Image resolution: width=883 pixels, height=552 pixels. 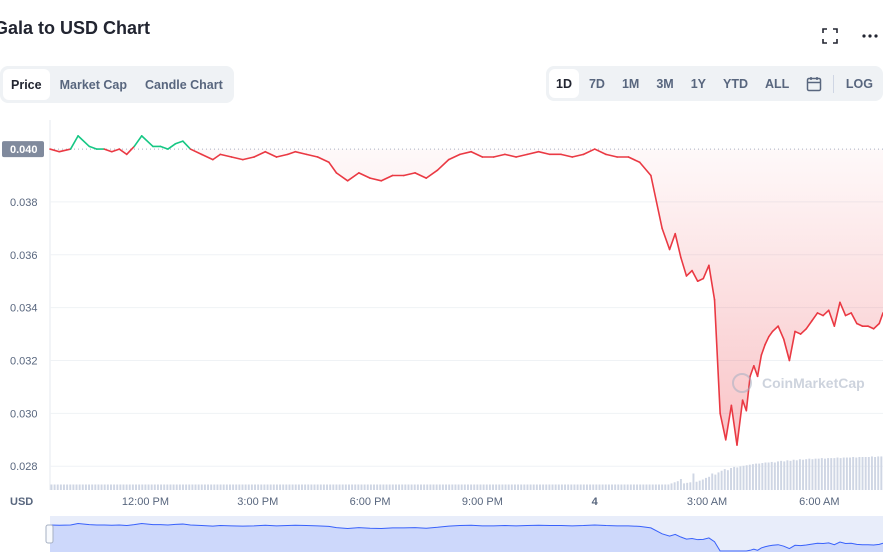 I want to click on range-1y: 1Y, so click(x=698, y=83).